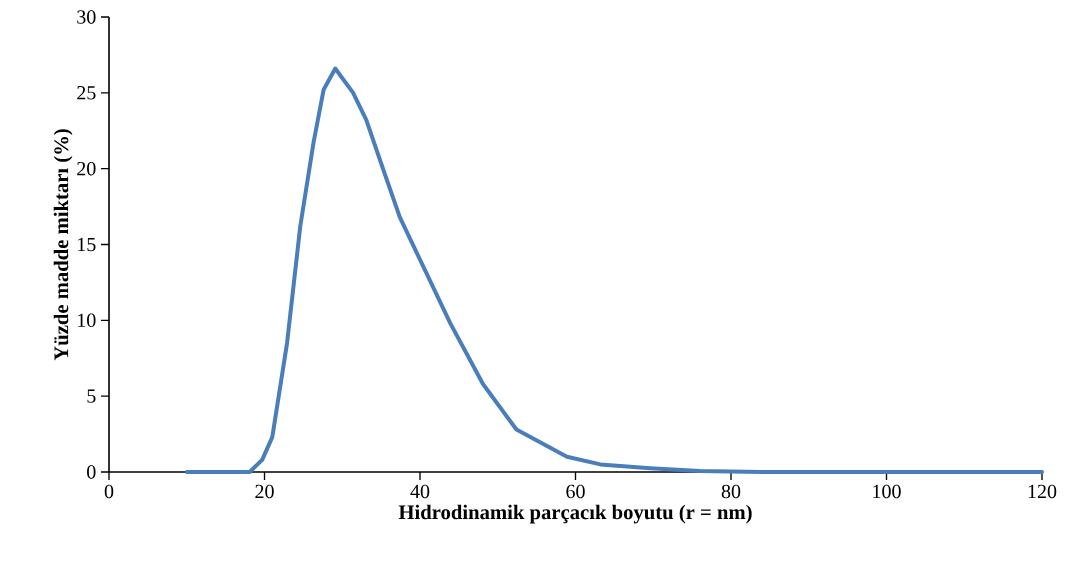 The image size is (1071, 563). Describe the element at coordinates (731, 491) in the screenshot. I see `x-tick-label: 80` at that location.